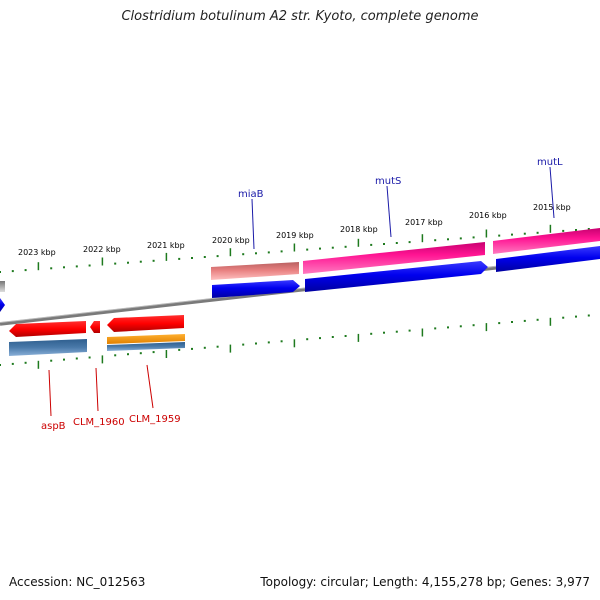  Describe the element at coordinates (37, 252) in the screenshot. I see `kbp-label: 2023 kbp` at that location.